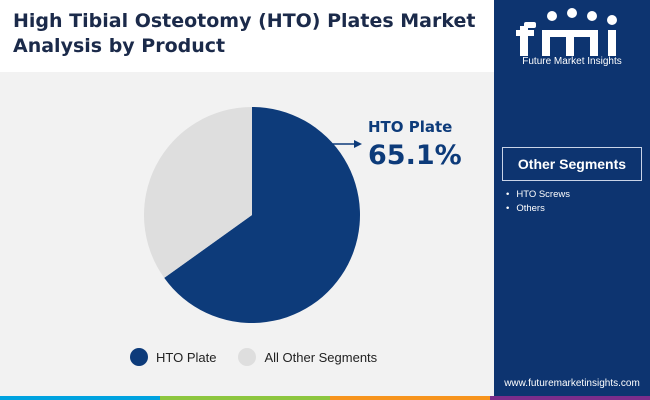 The width and height of the screenshot is (650, 400). What do you see at coordinates (186, 357) in the screenshot?
I see `legend-label-hto-plate: HTO Plate` at bounding box center [186, 357].